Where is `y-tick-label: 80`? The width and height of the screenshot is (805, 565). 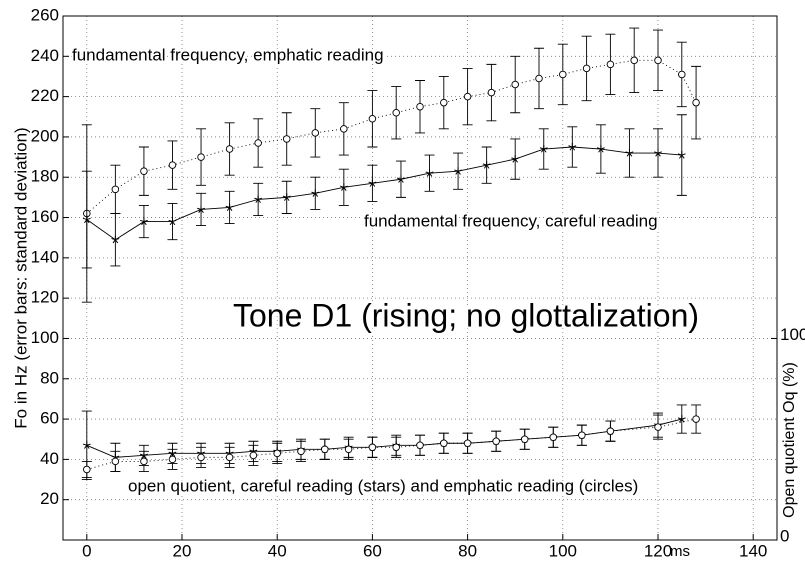 y-tick-label: 80 is located at coordinates (49, 377).